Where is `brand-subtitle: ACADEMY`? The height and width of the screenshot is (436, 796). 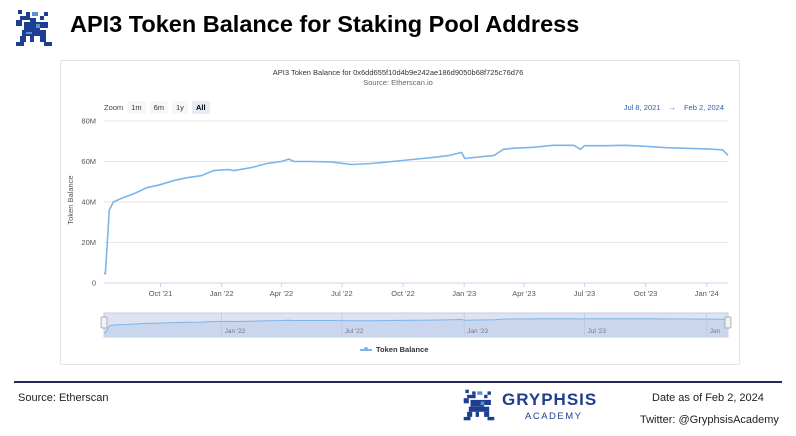 brand-subtitle: ACADEMY is located at coordinates (554, 416).